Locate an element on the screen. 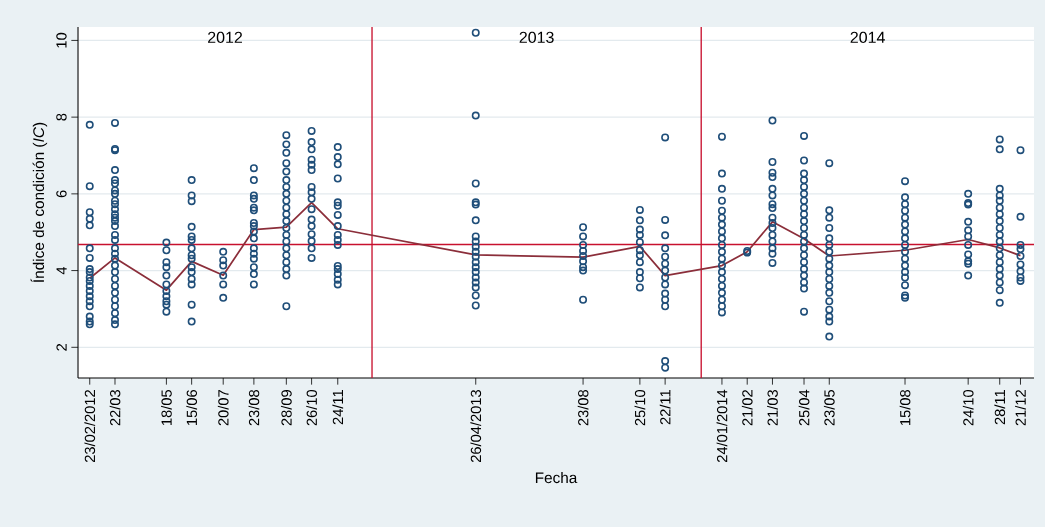 The image size is (1045, 527). x-tick-label: 21/12 is located at coordinates (1020, 408).